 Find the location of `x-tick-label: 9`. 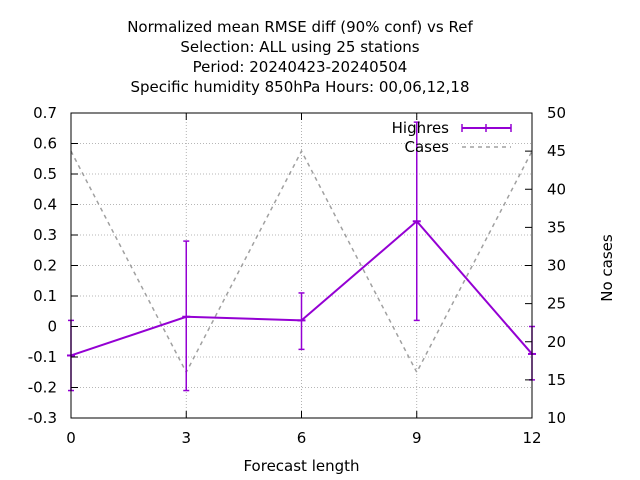

x-tick-label: 9 is located at coordinates (417, 438).